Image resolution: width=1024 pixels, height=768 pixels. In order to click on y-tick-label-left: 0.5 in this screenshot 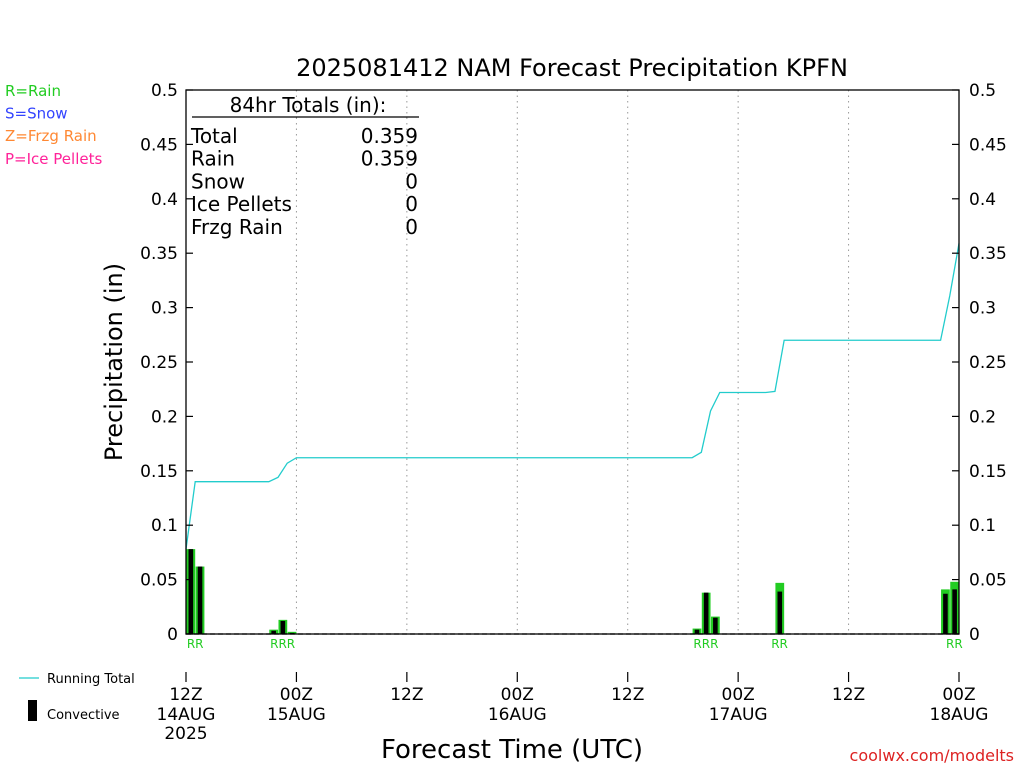, I will do `click(164, 91)`.